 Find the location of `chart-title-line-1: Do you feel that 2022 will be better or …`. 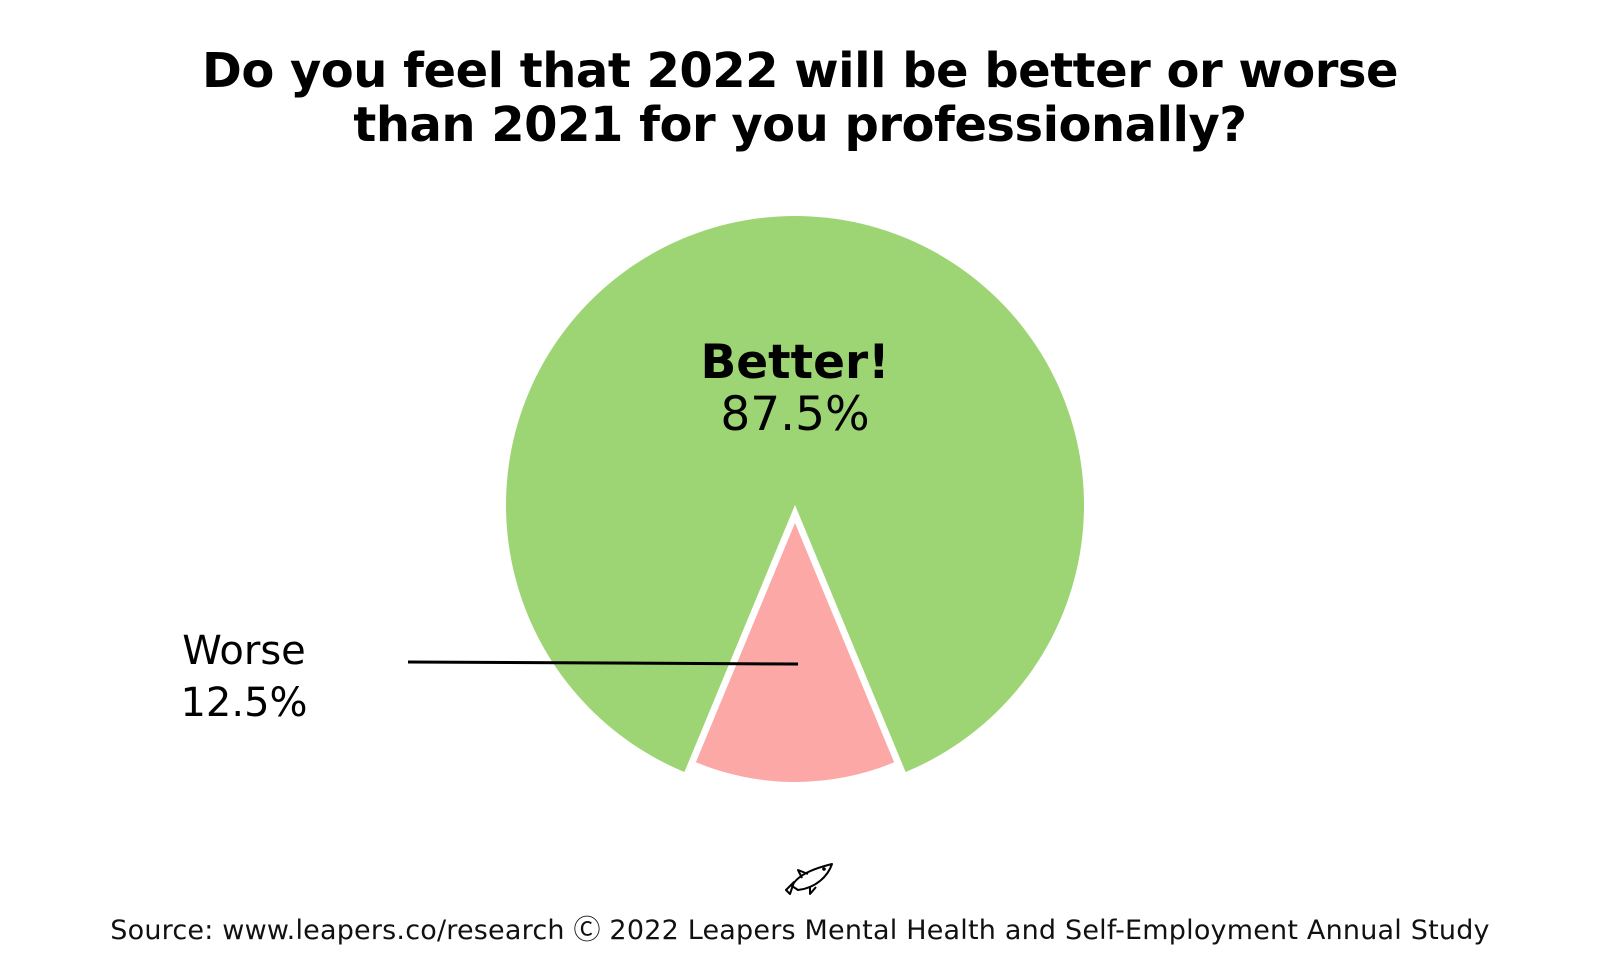

chart-title-line-1: Do you feel that 2022 will be better or … is located at coordinates (800, 71).